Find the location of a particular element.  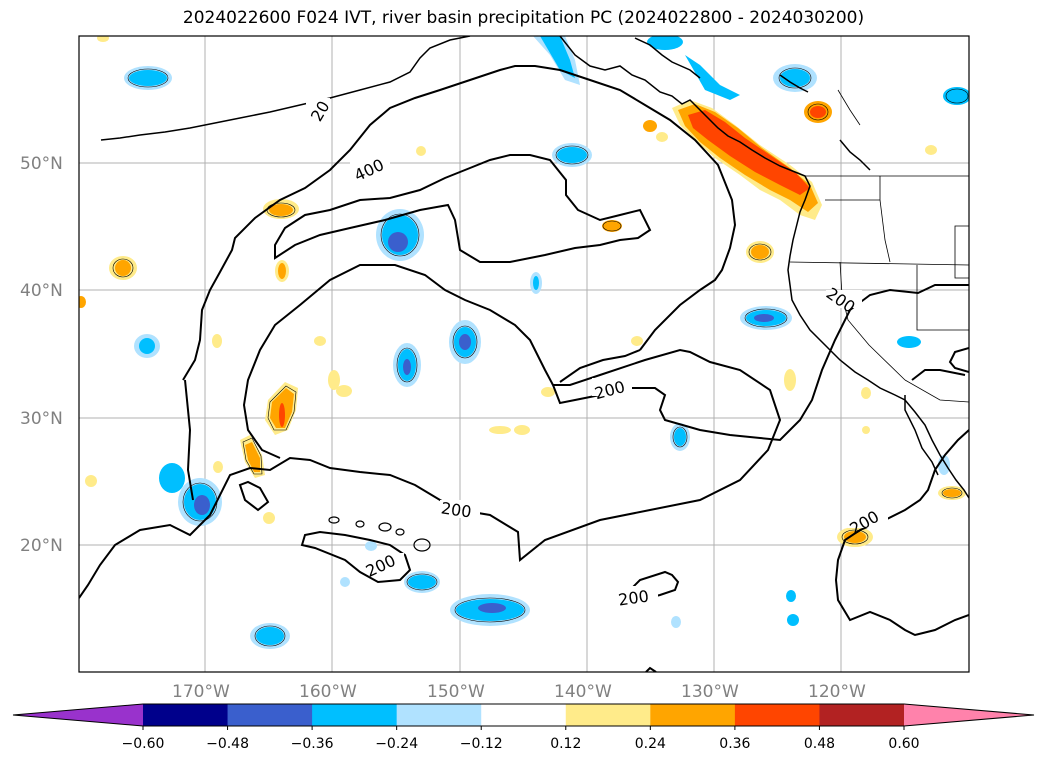

lon-label-170w: 170°W is located at coordinates (201, 692).